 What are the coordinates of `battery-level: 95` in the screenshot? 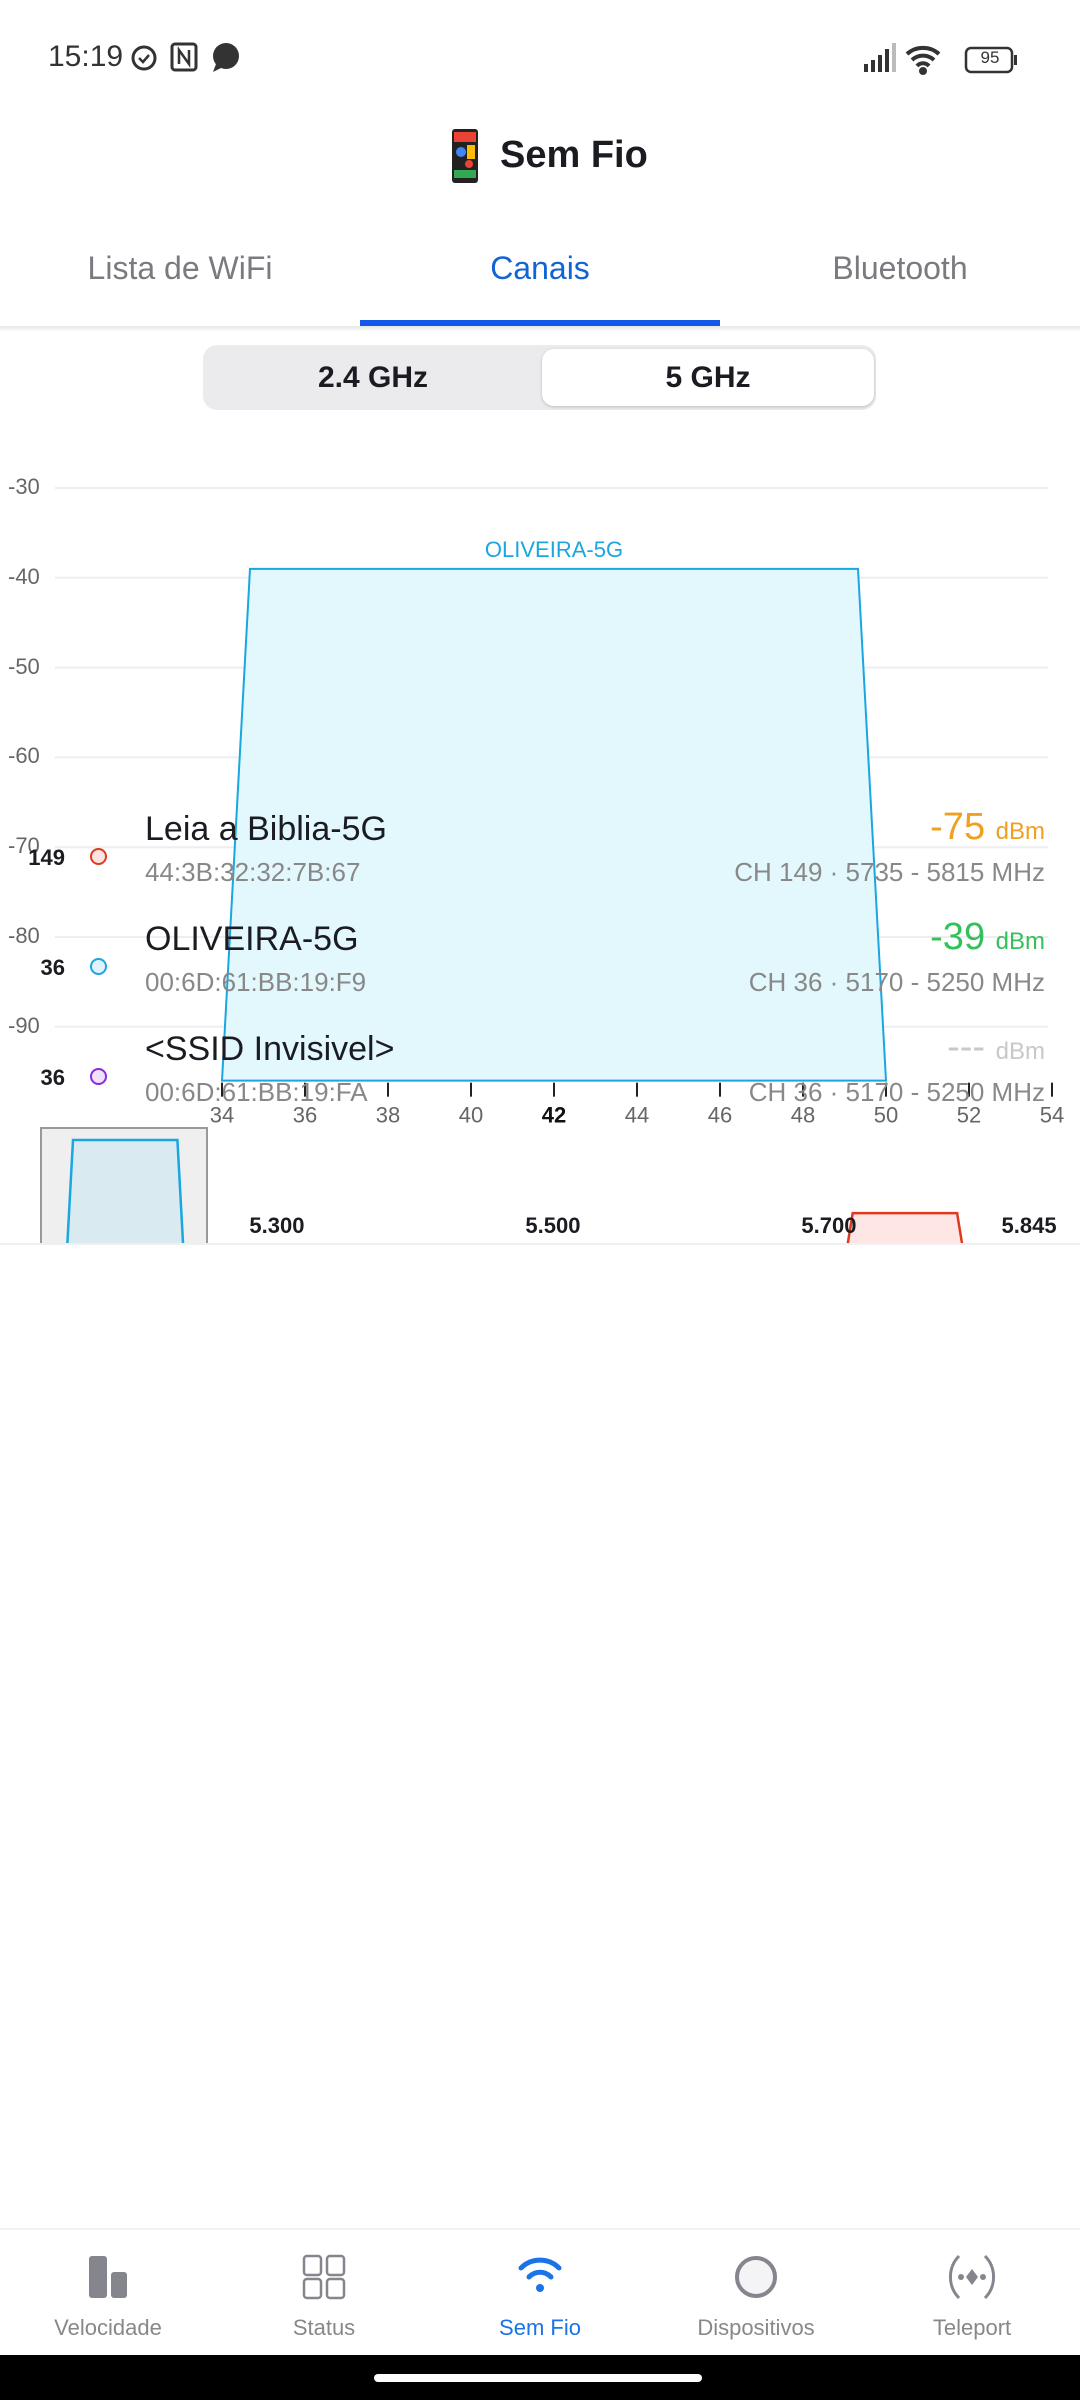 It's located at (990, 57).